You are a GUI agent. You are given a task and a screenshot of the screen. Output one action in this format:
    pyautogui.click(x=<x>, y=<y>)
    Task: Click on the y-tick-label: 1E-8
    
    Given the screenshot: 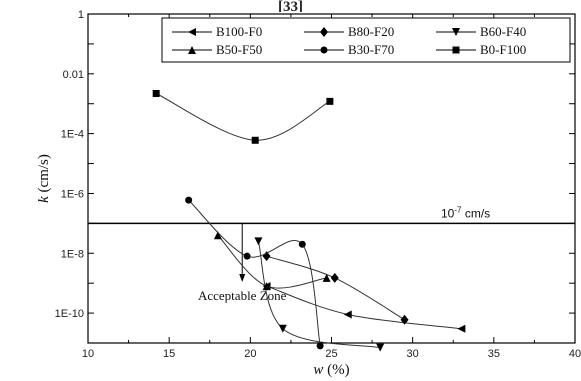 What is the action you would take?
    pyautogui.click(x=72, y=254)
    